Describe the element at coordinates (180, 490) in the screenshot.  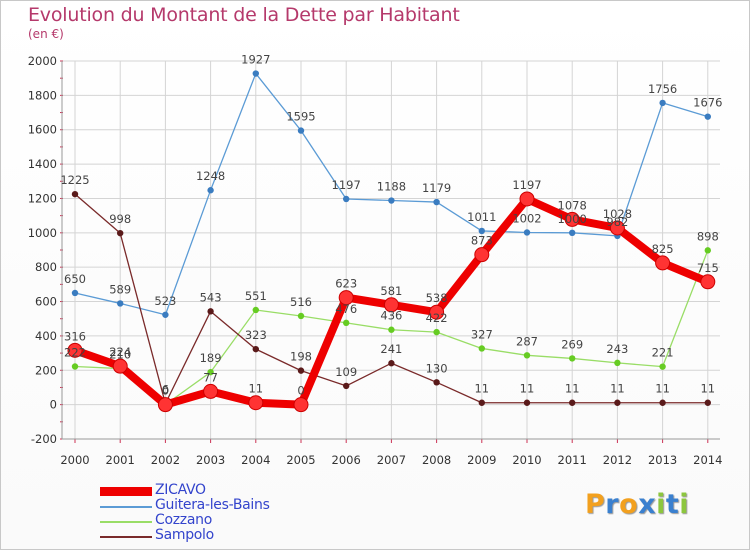
I see `legend-label-zicavo: ZICAVO` at that location.